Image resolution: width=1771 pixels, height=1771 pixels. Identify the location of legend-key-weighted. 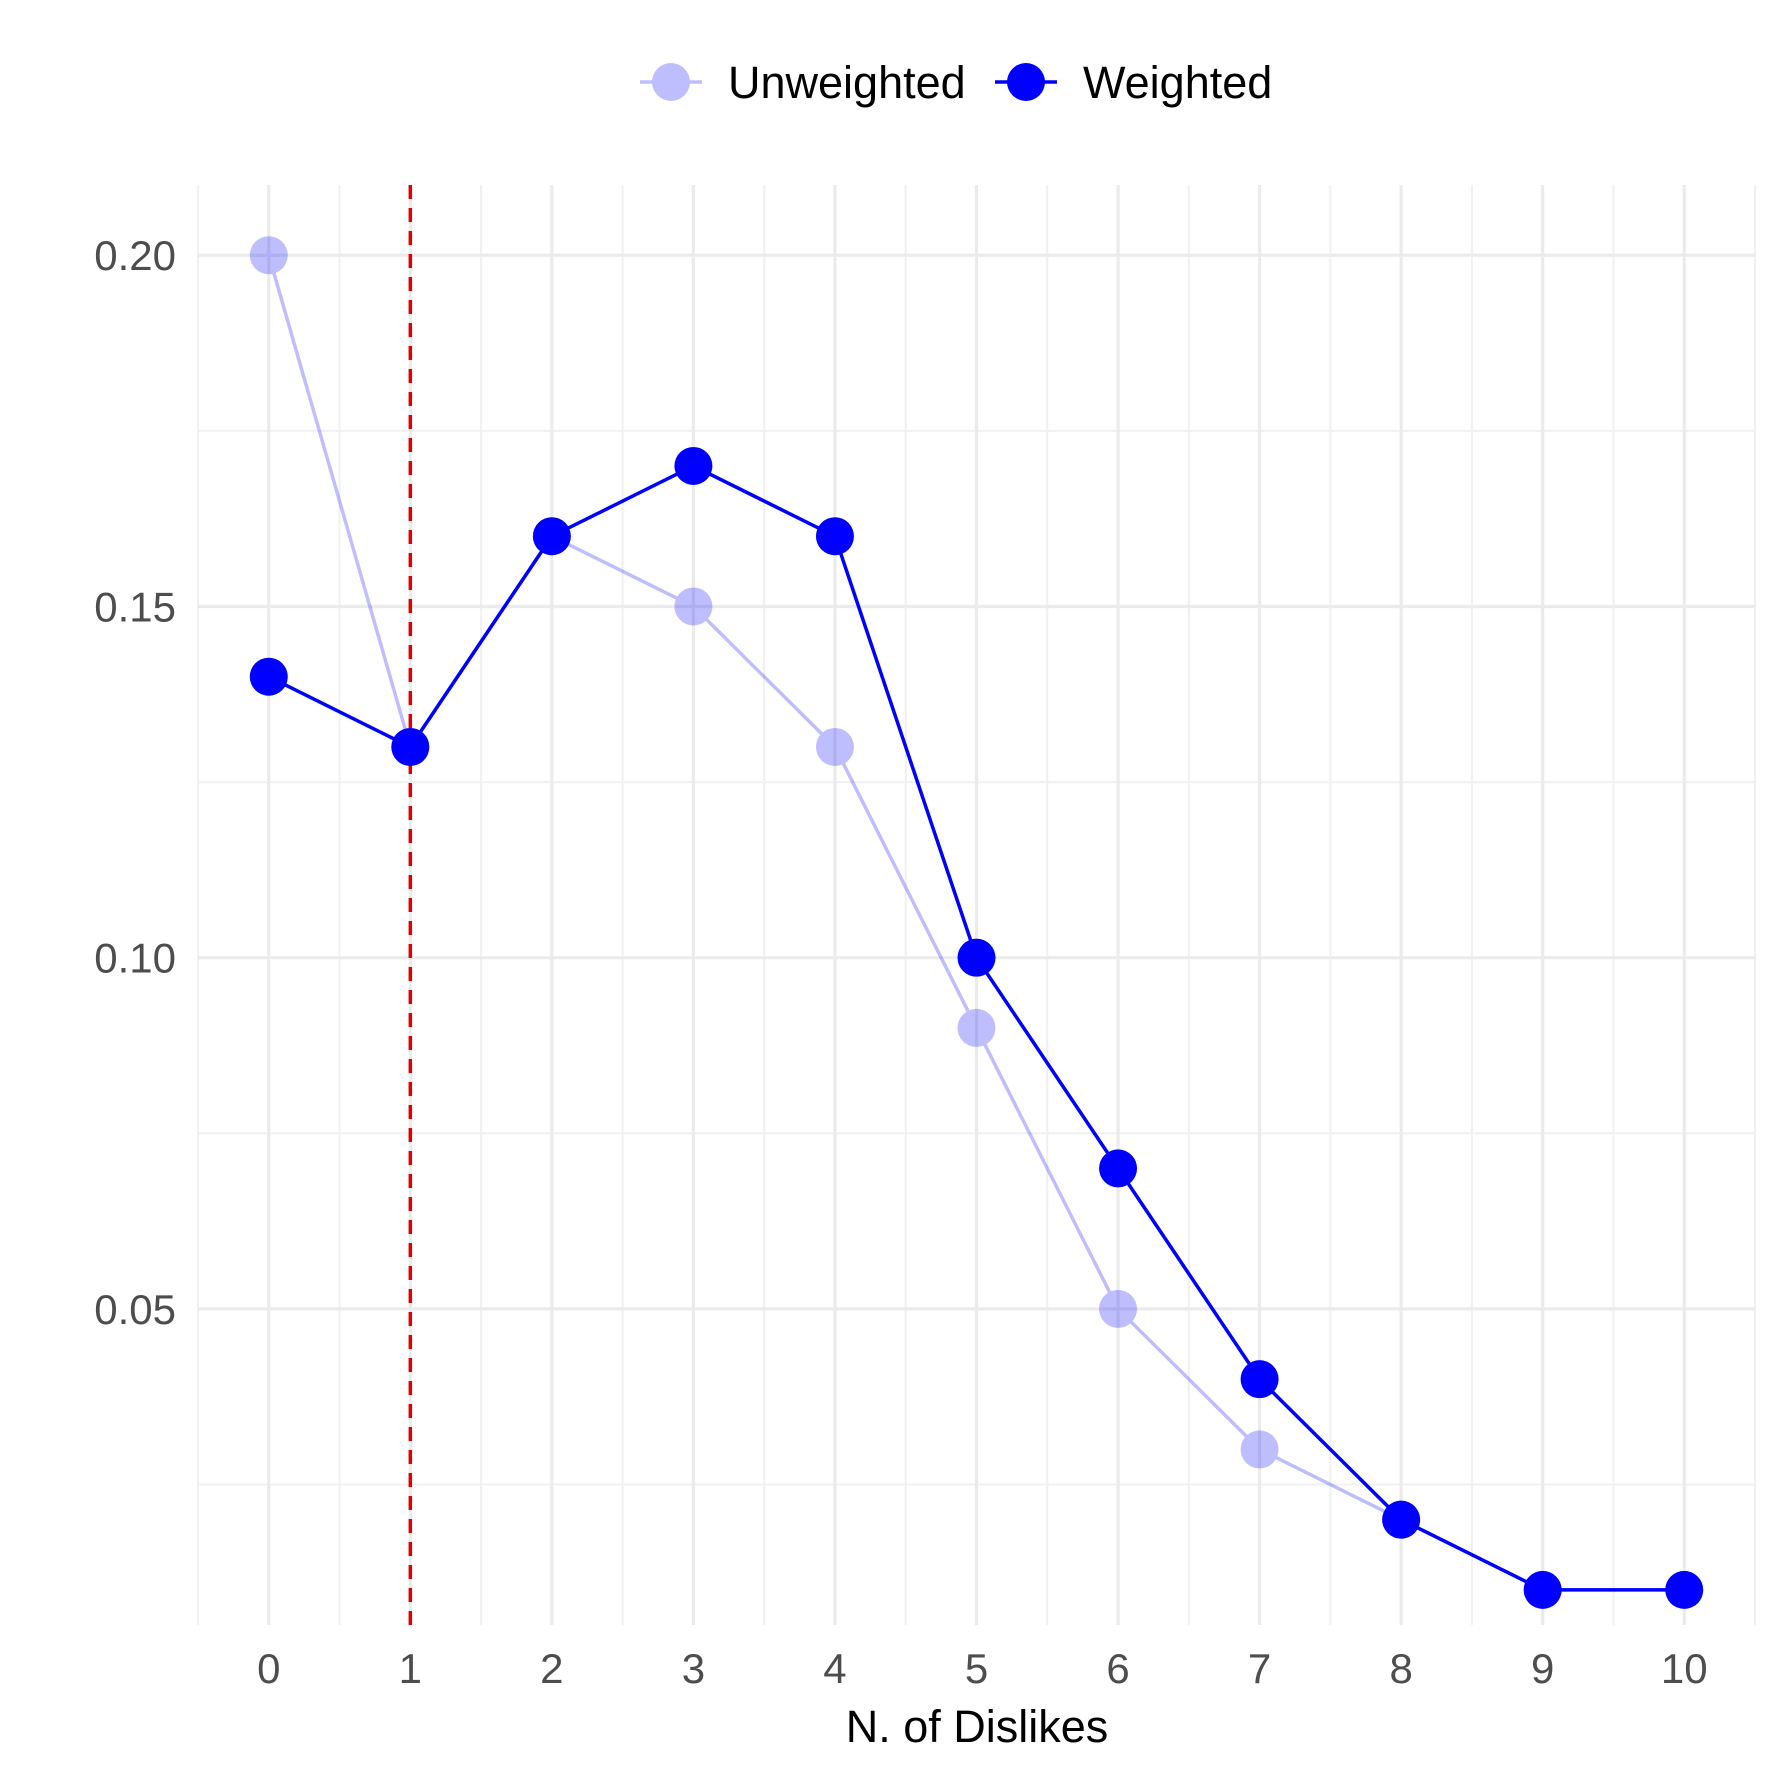
(1026, 82).